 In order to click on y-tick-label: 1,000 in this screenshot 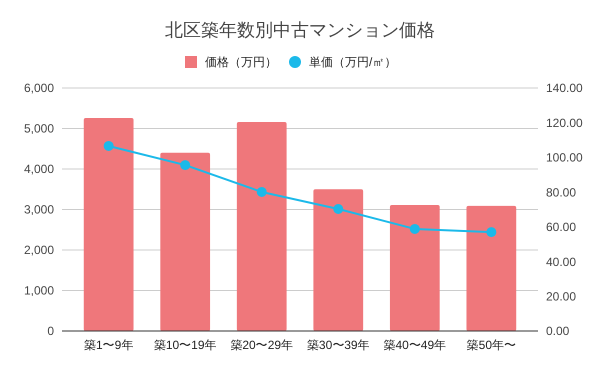, I will do `click(39, 291)`.